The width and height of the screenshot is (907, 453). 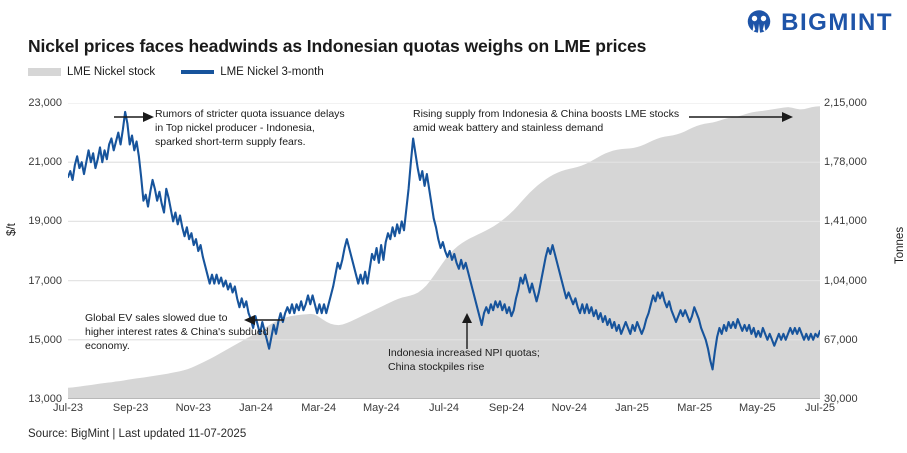 I want to click on bigmint-wordmark: BIGMINT, so click(x=837, y=22).